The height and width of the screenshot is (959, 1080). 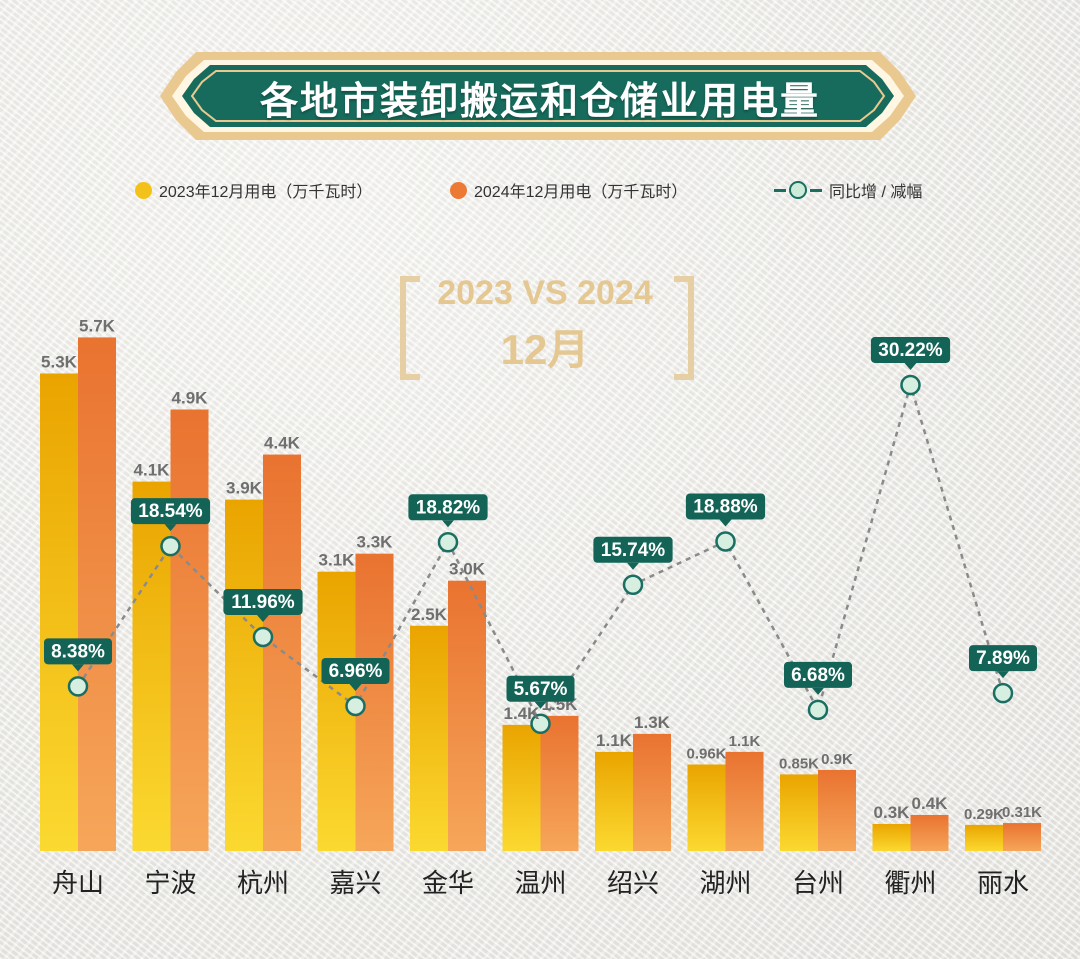 I want to click on yoy-label: 15.74%, so click(x=633, y=550).